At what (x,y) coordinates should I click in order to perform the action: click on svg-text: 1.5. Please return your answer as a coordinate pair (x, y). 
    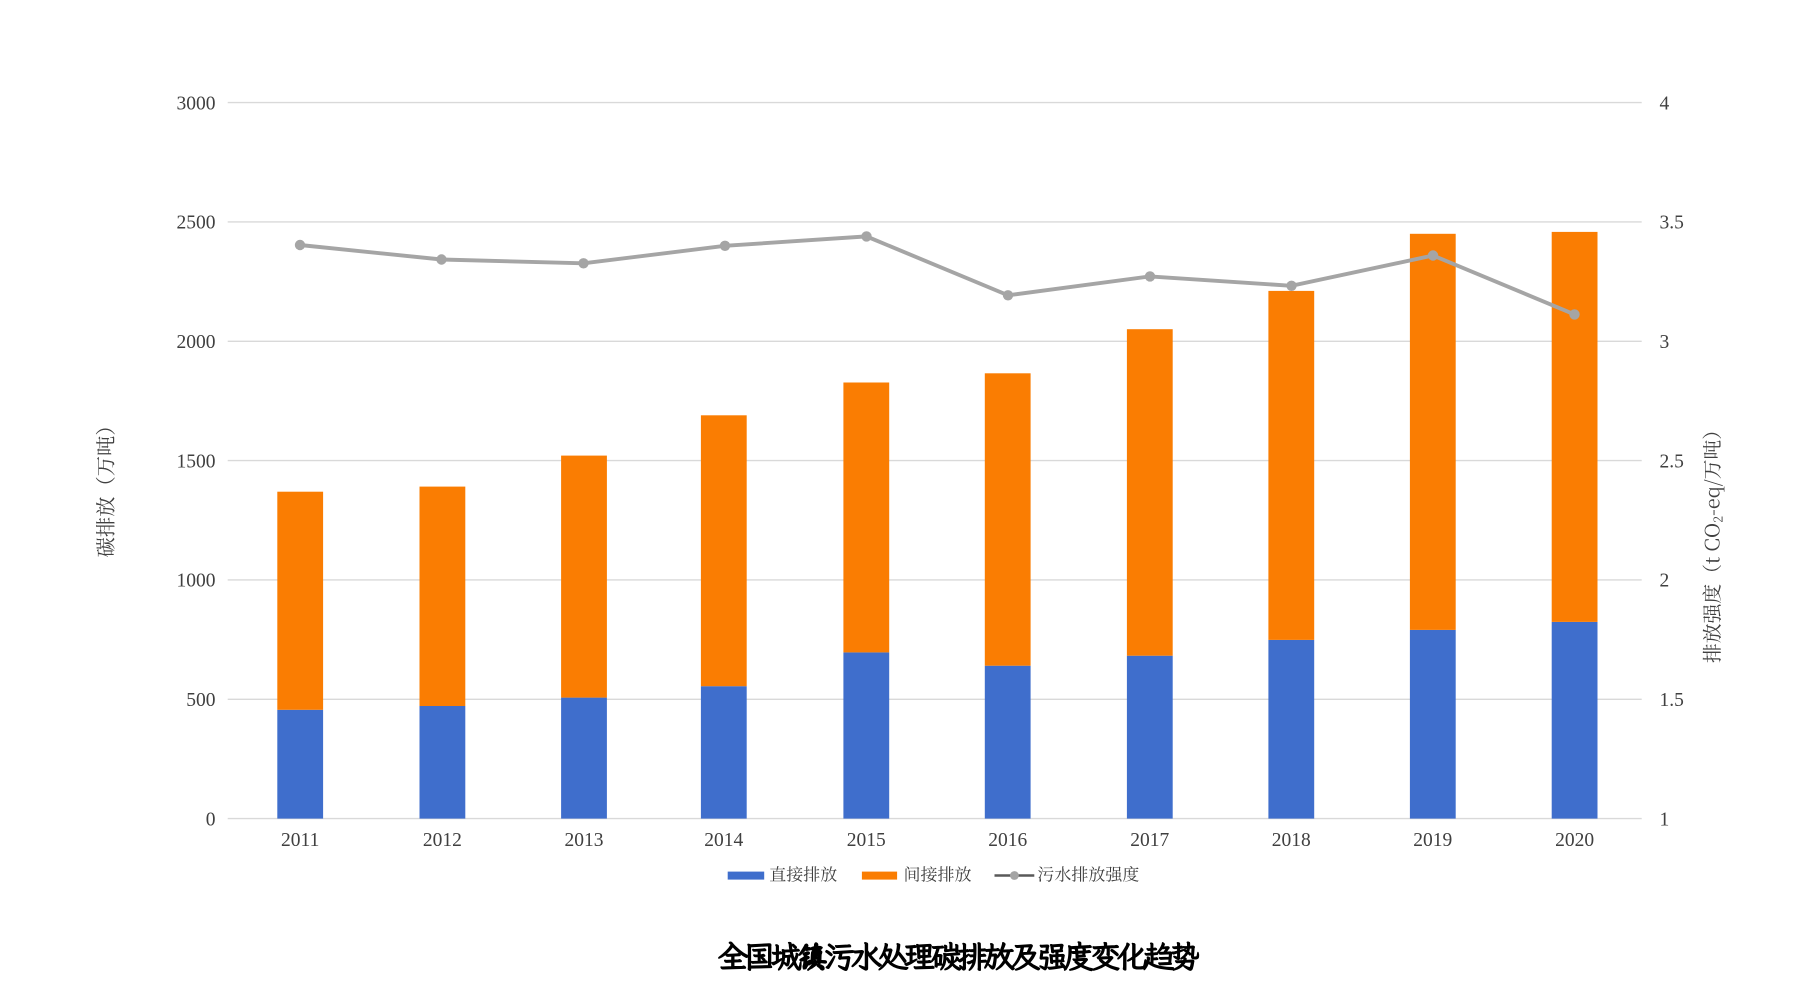
    Looking at the image, I should click on (1672, 700).